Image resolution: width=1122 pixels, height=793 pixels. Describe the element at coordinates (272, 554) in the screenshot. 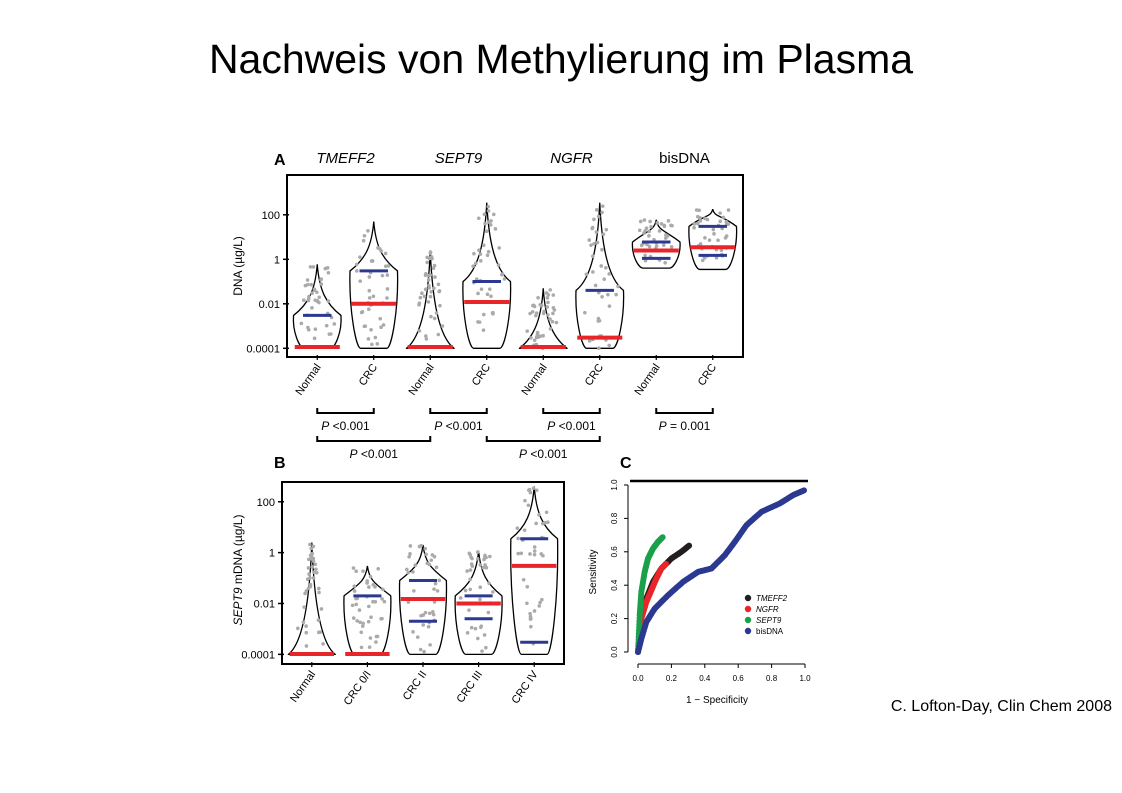

I see `b-ytick-label: 1` at that location.